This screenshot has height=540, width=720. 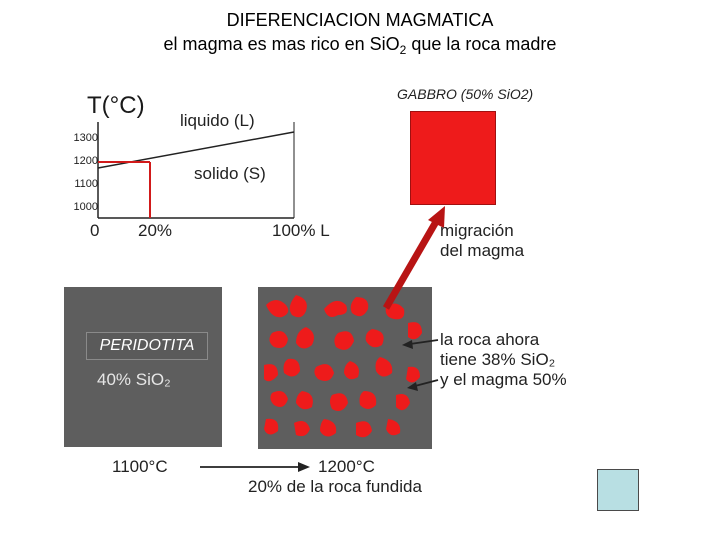 What do you see at coordinates (230, 173) in the screenshot?
I see `solidus-label: solido (S)` at bounding box center [230, 173].